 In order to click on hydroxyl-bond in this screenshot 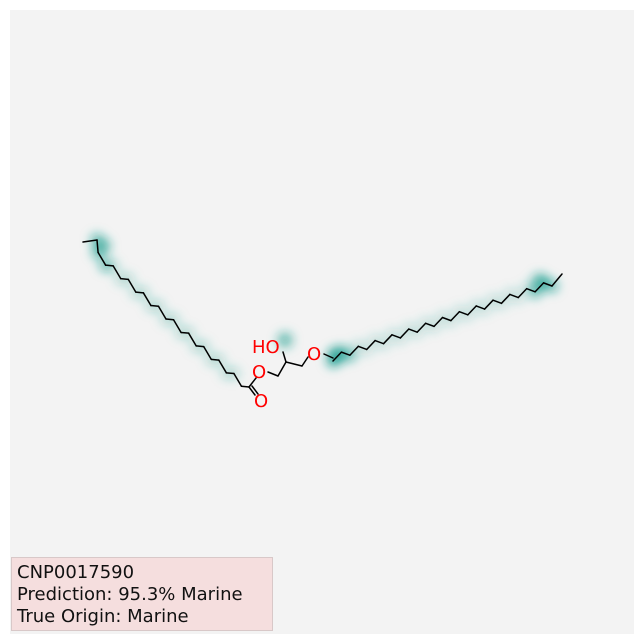, I will do `click(284, 357)`.